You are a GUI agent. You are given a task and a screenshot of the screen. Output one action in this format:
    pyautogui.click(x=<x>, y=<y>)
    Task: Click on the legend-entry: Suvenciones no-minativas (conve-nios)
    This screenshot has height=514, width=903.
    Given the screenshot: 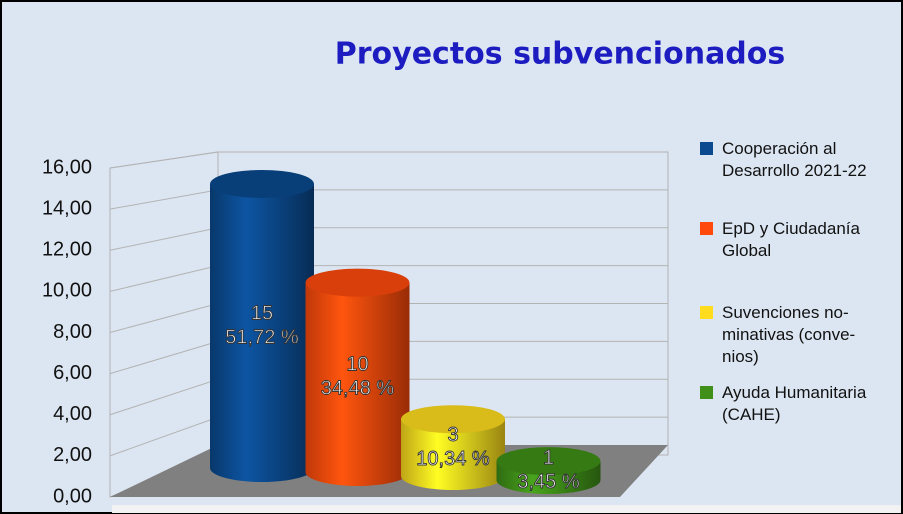 What is the action you would take?
    pyautogui.click(x=795, y=335)
    